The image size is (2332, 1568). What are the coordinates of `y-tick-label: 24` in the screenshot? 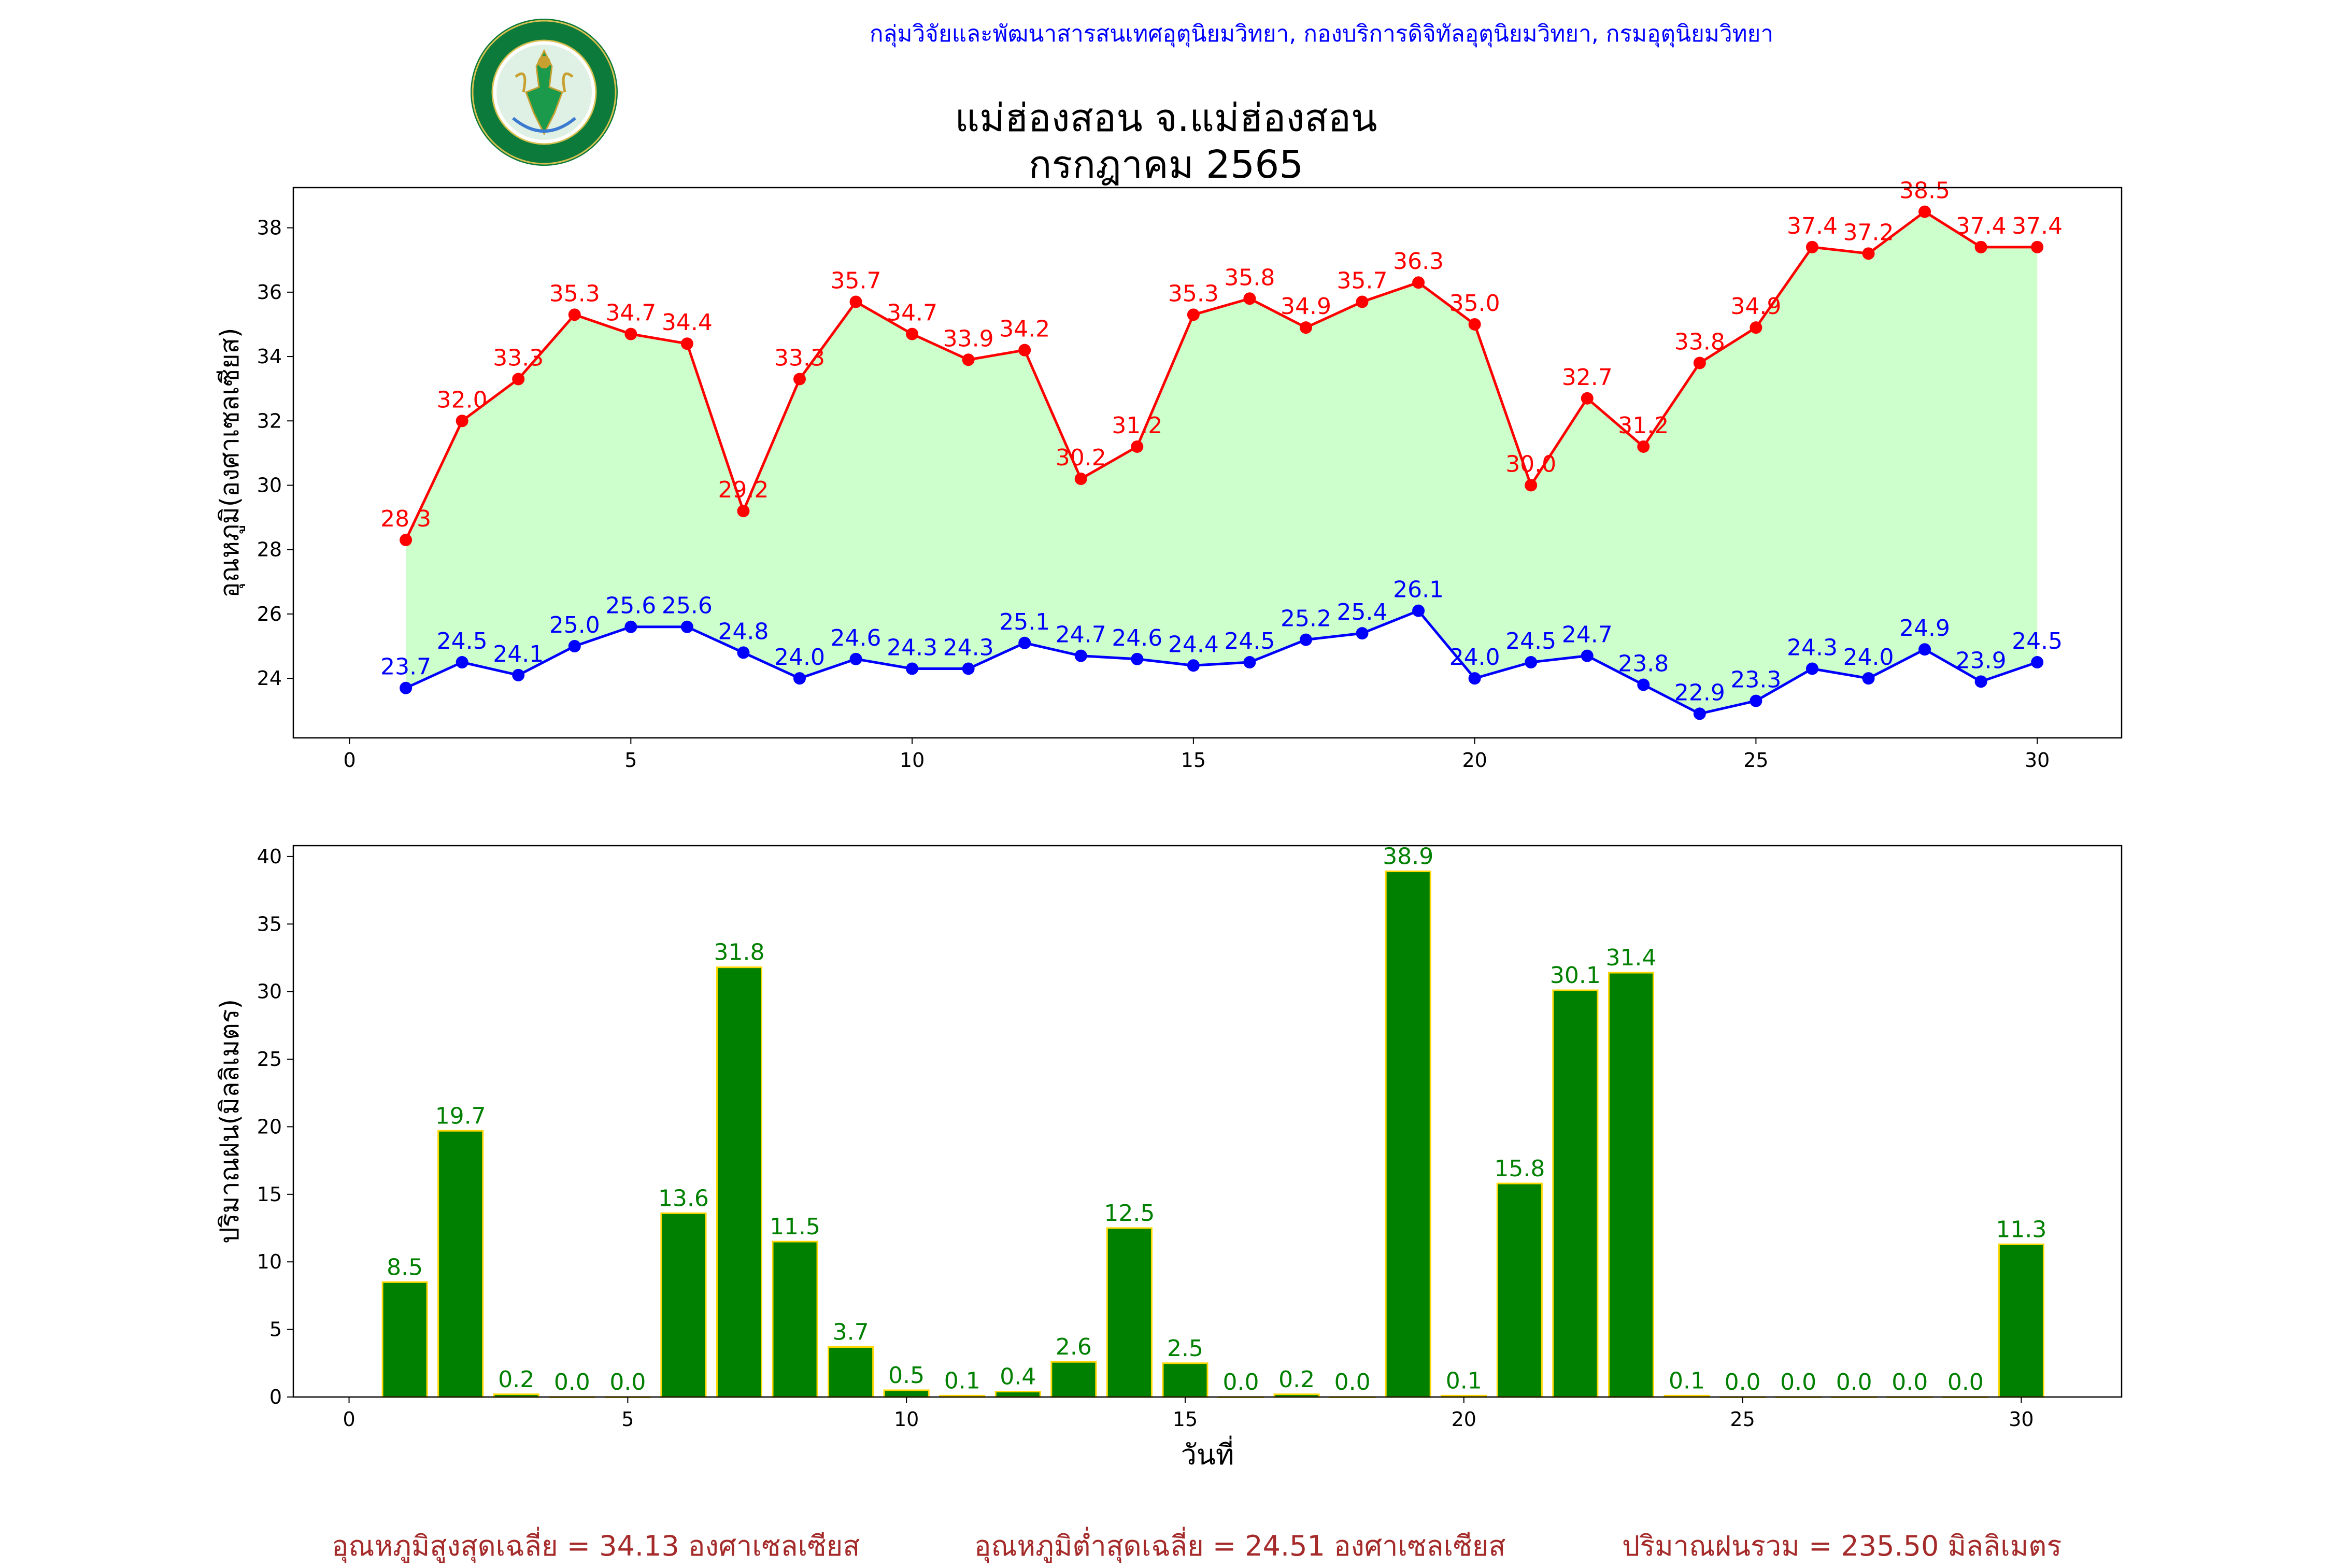 It's located at (269, 678).